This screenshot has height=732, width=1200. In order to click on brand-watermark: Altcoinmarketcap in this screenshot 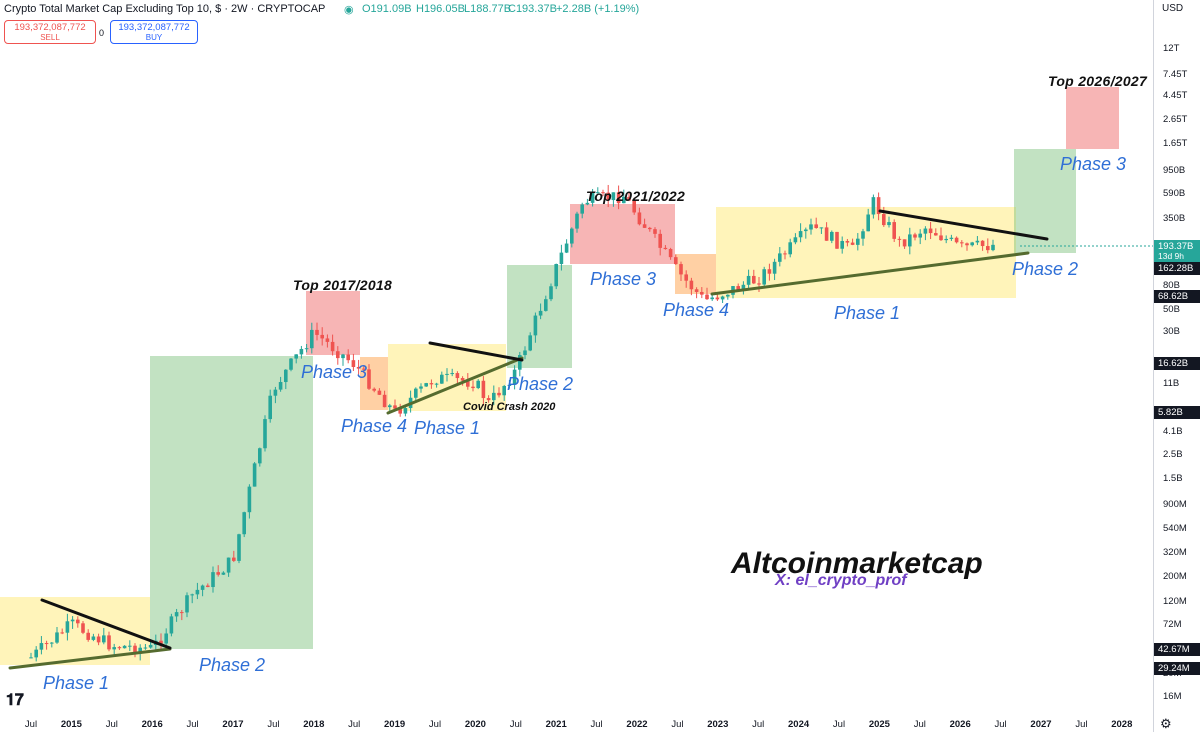, I will do `click(857, 563)`.